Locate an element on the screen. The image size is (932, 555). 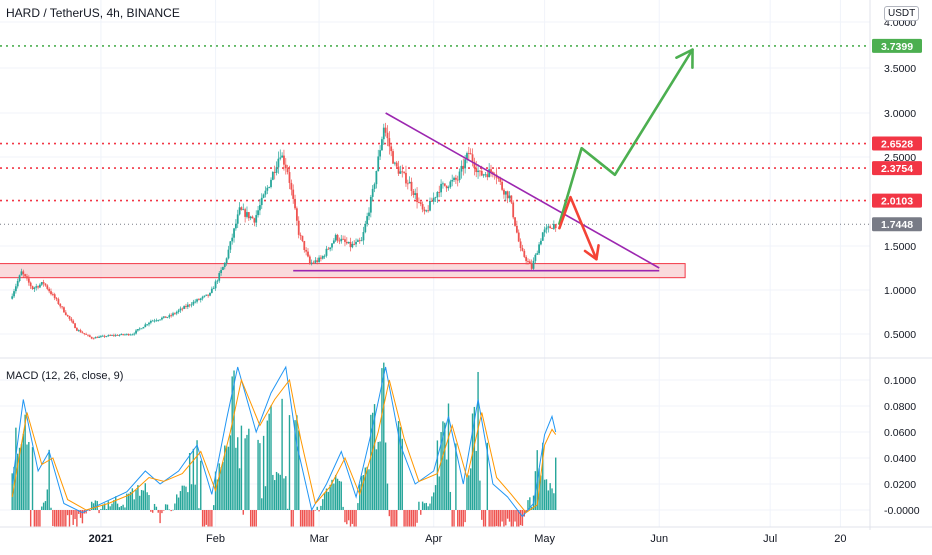
triangle-resistance-line is located at coordinates (522, 190).